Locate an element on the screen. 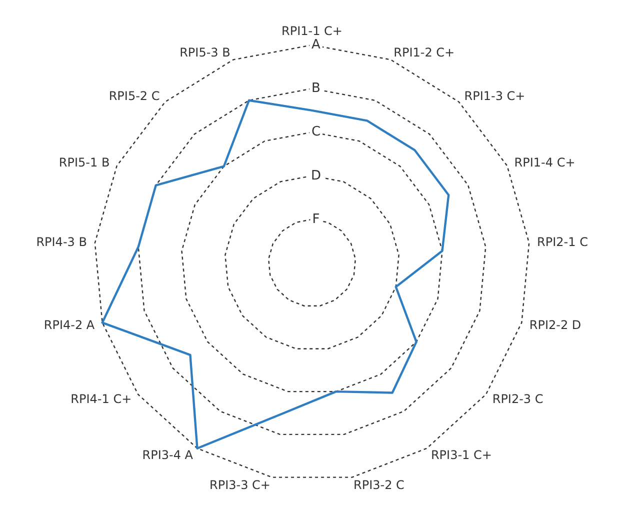 Image resolution: width=619 pixels, height=518 pixels. spoke-label: RPI5-3 B is located at coordinates (205, 52).